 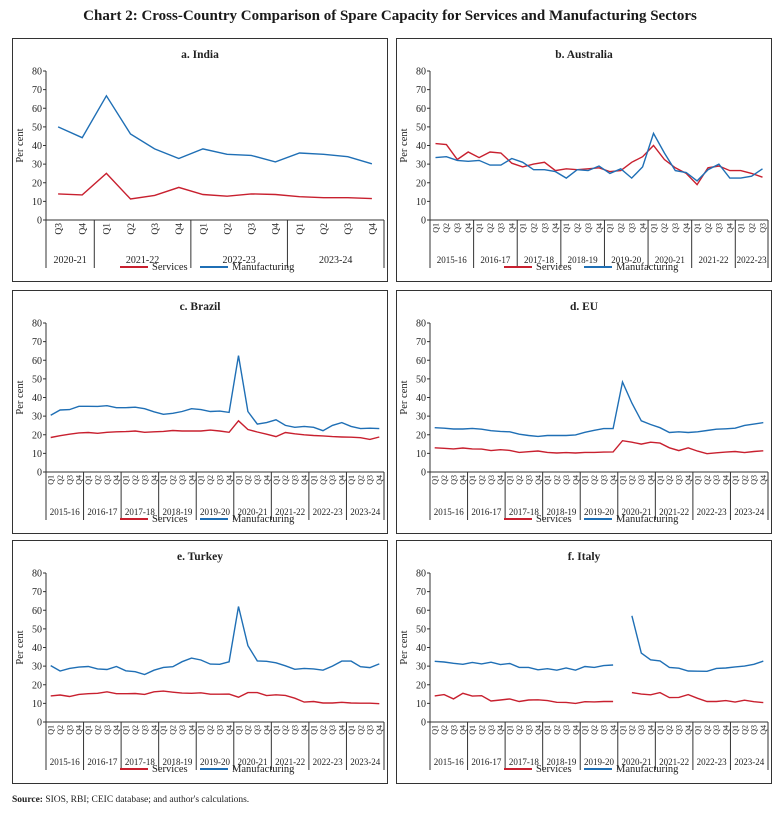 I want to click on y-axis-label: Per cent, so click(x=404, y=145).